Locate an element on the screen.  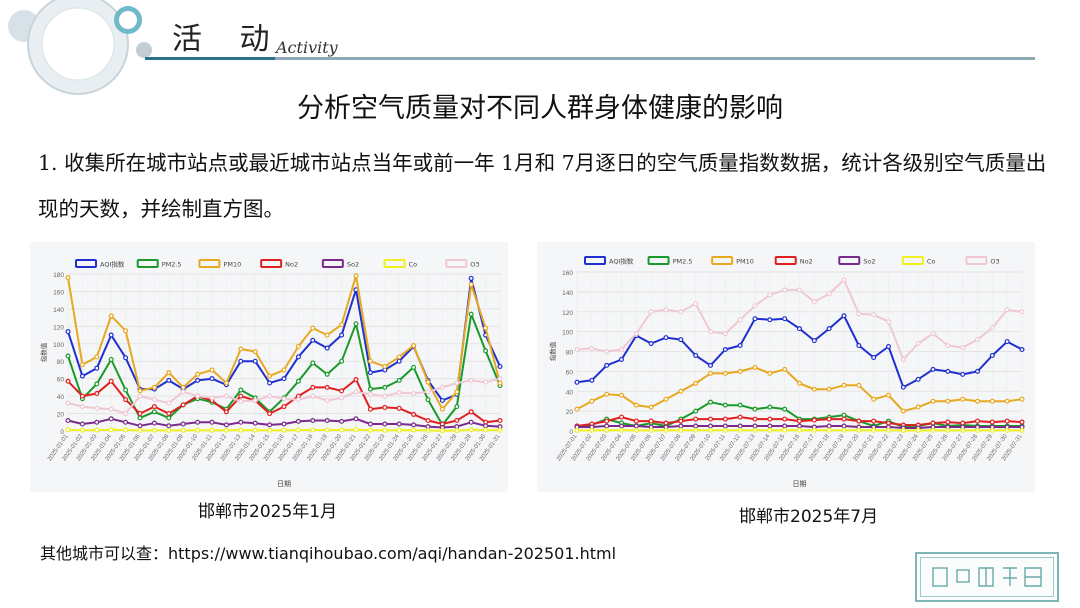
legend-label: O3 is located at coordinates (994, 262).